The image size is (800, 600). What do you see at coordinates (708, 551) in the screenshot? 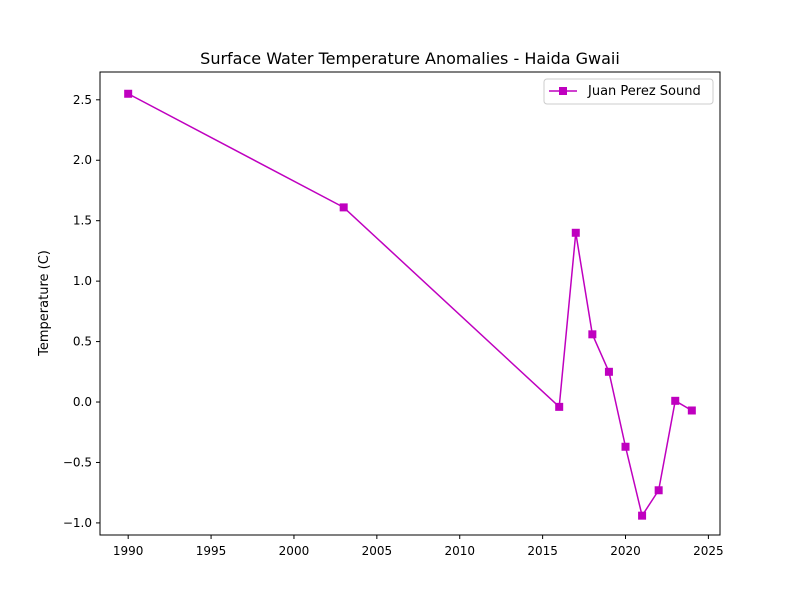
I see `x-tick-label: 2025` at bounding box center [708, 551].